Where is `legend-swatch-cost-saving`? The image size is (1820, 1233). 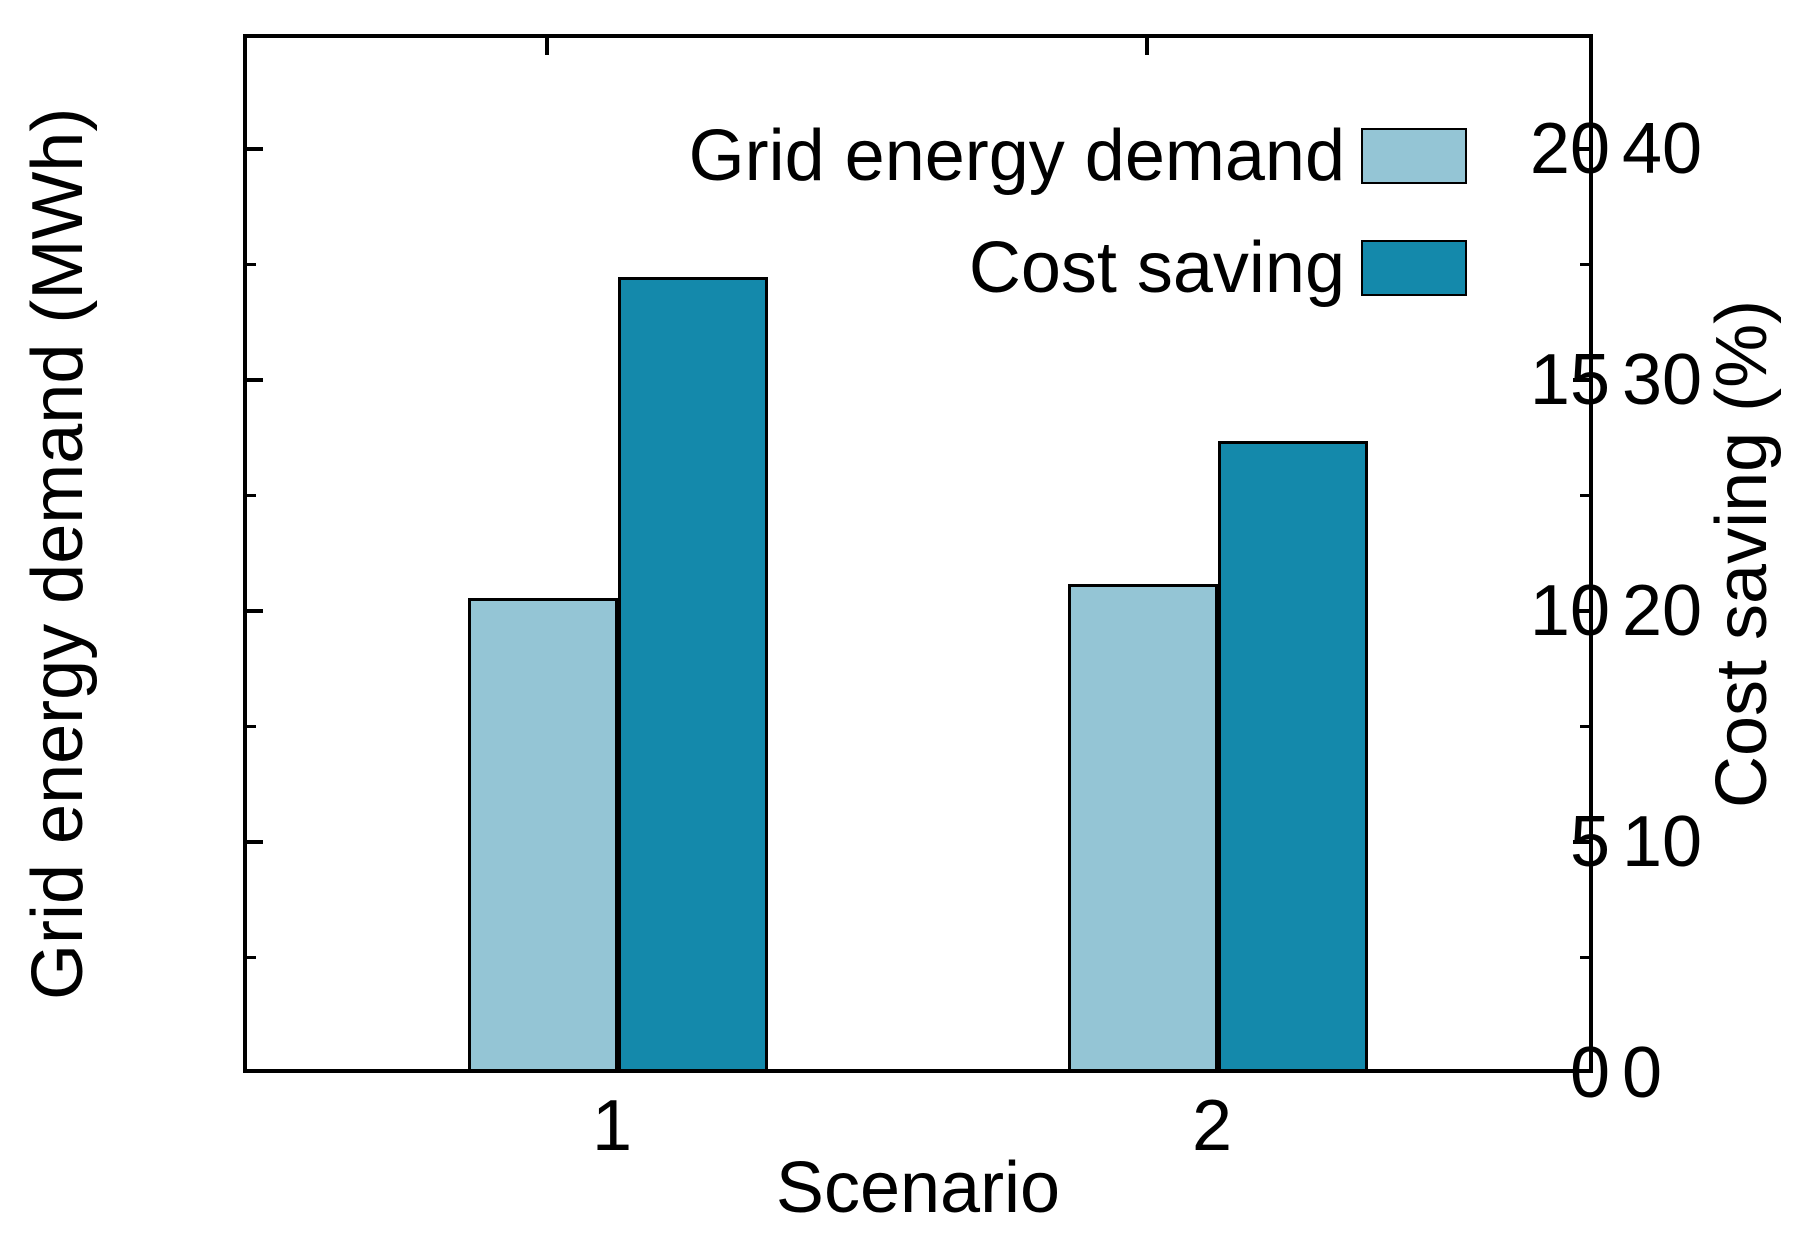
legend-swatch-cost-saving is located at coordinates (1414, 268).